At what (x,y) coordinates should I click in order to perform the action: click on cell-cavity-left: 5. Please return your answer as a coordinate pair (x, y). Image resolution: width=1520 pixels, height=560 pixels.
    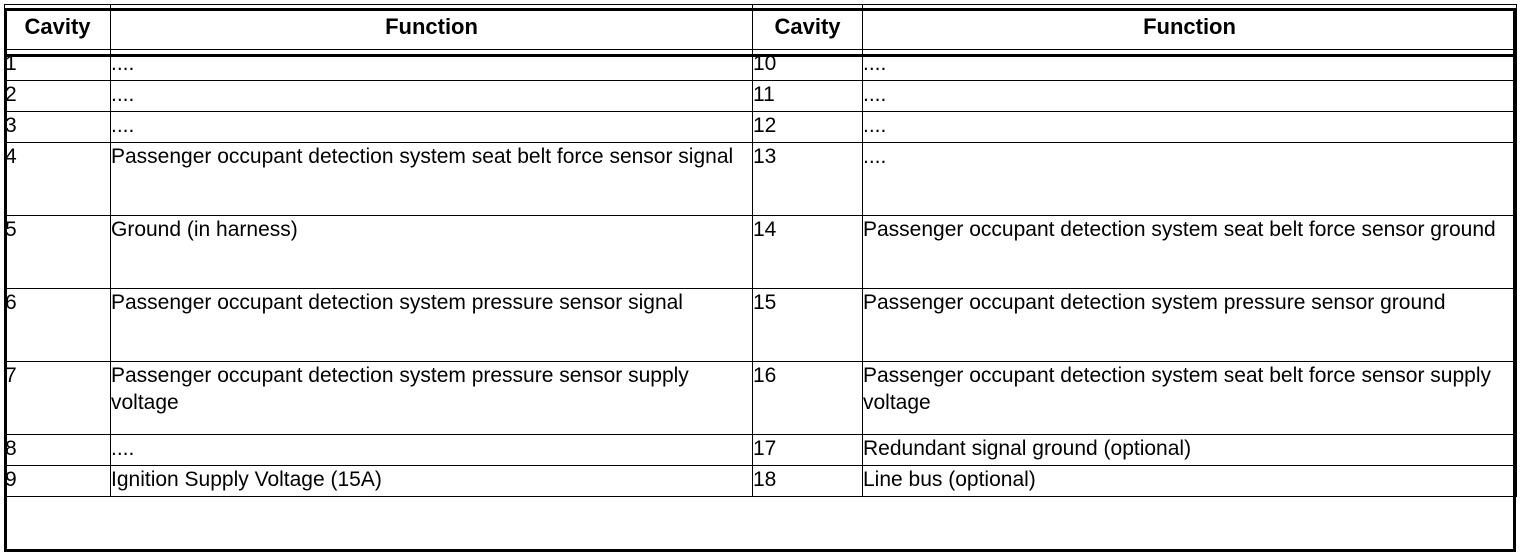
    Looking at the image, I should click on (57, 252).